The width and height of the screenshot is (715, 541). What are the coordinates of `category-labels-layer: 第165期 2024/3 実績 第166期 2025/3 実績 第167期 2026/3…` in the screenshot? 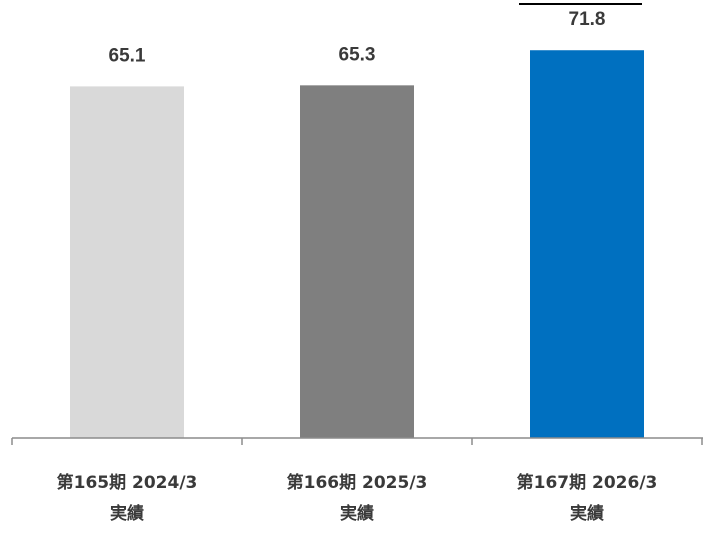 It's located at (357, 498).